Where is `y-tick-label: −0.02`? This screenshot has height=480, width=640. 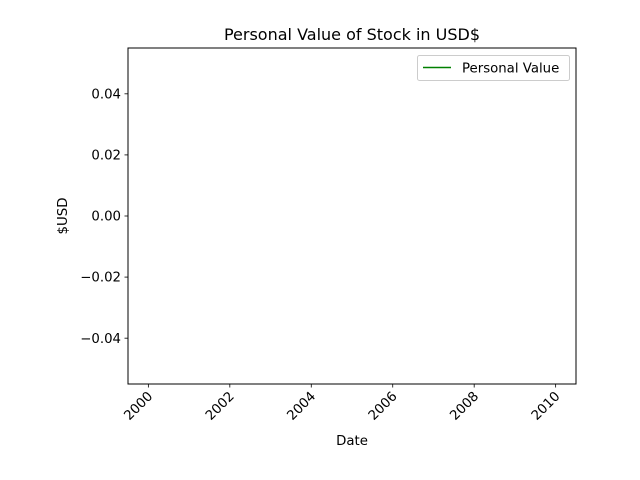 y-tick-label: −0.02 is located at coordinates (100, 278).